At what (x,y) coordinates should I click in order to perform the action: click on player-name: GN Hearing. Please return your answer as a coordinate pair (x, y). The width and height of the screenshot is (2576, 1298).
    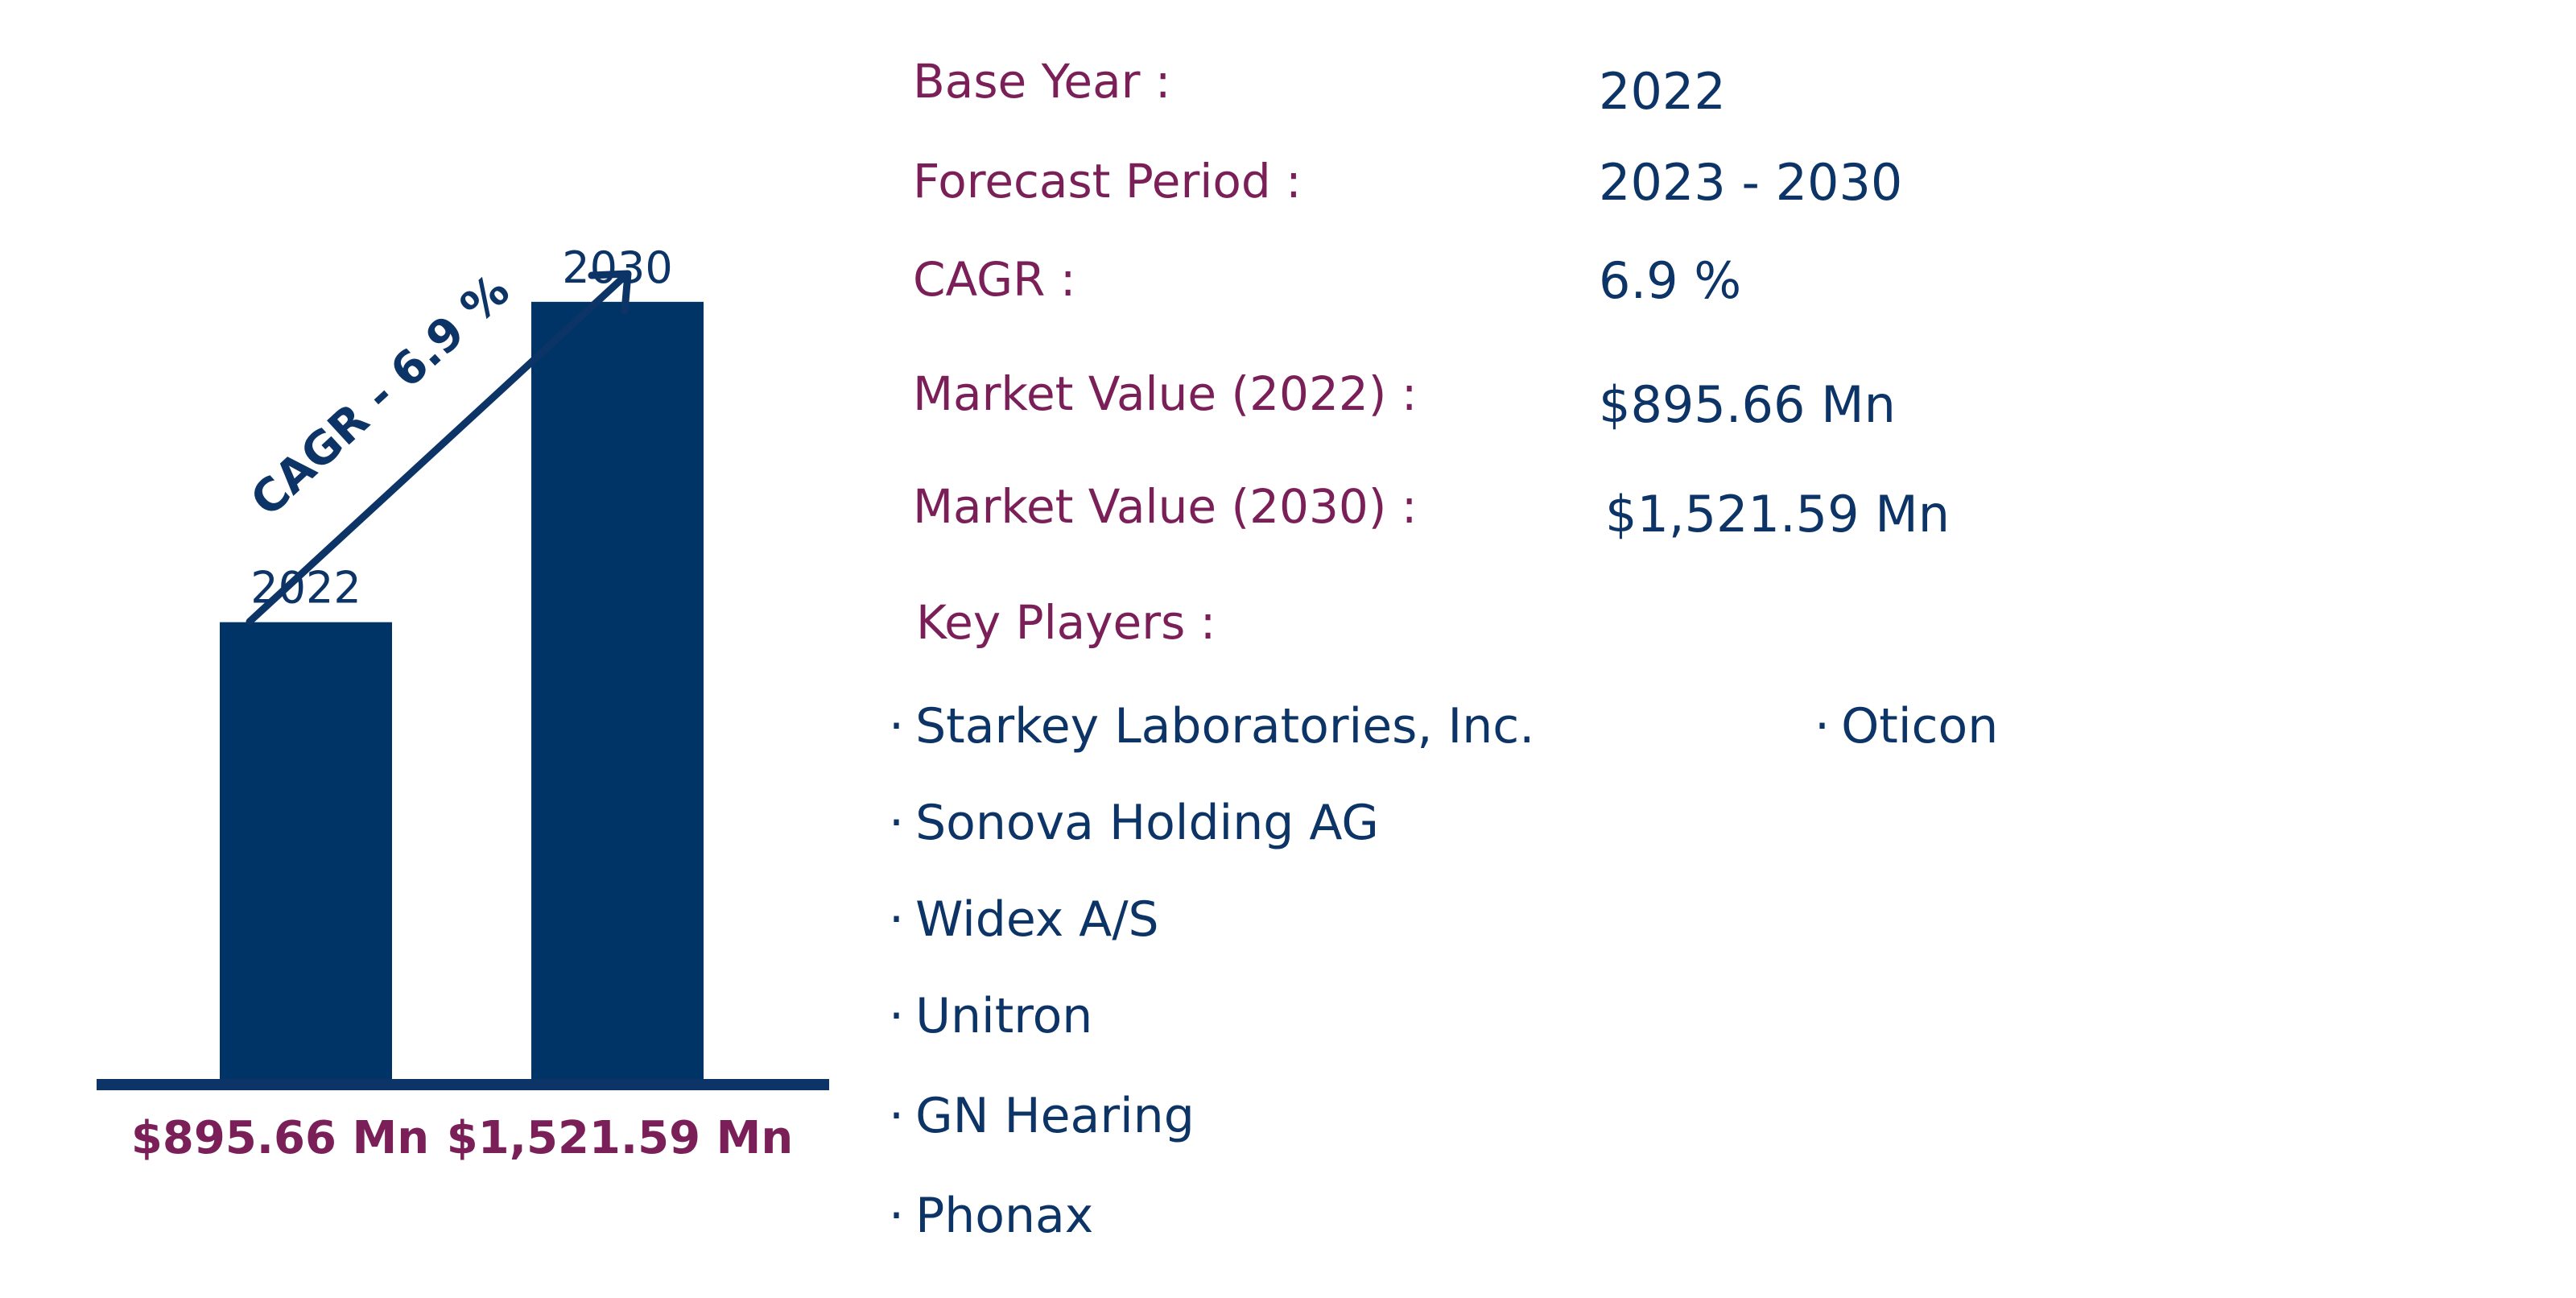
    Looking at the image, I should click on (1055, 1116).